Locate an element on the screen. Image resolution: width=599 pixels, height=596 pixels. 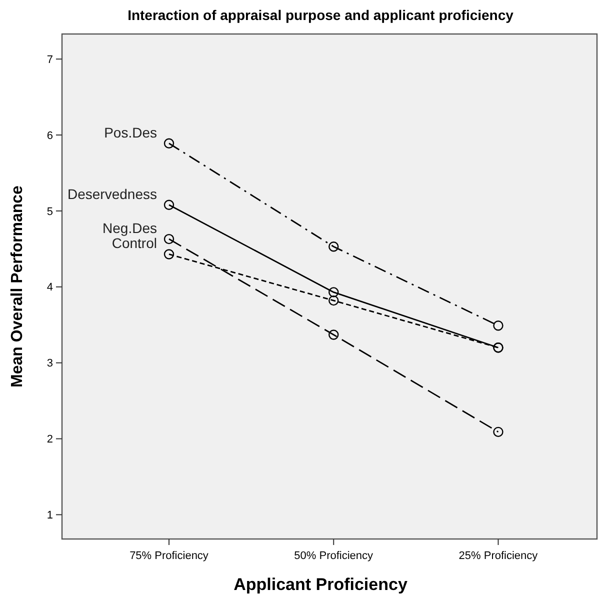
y-tick-label: 1 is located at coordinates (49, 516).